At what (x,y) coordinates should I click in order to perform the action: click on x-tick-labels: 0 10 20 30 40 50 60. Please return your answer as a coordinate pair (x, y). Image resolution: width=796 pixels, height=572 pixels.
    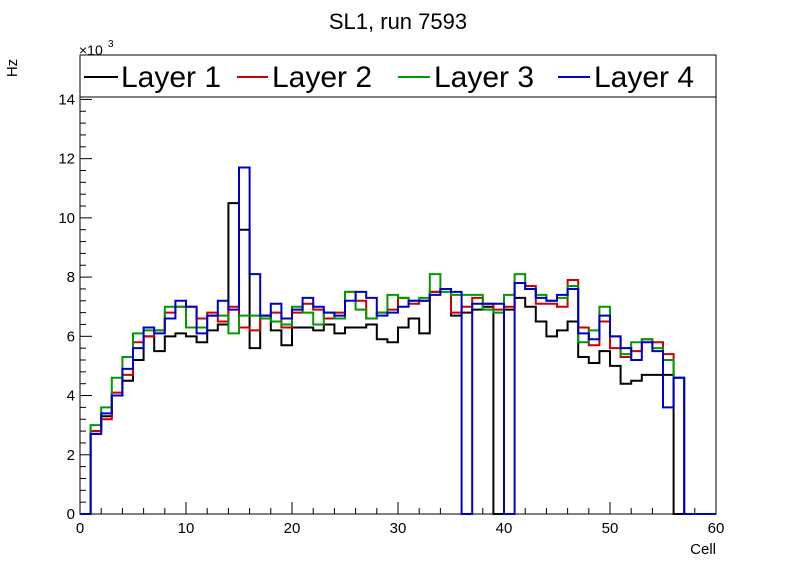
    Looking at the image, I should click on (400, 528).